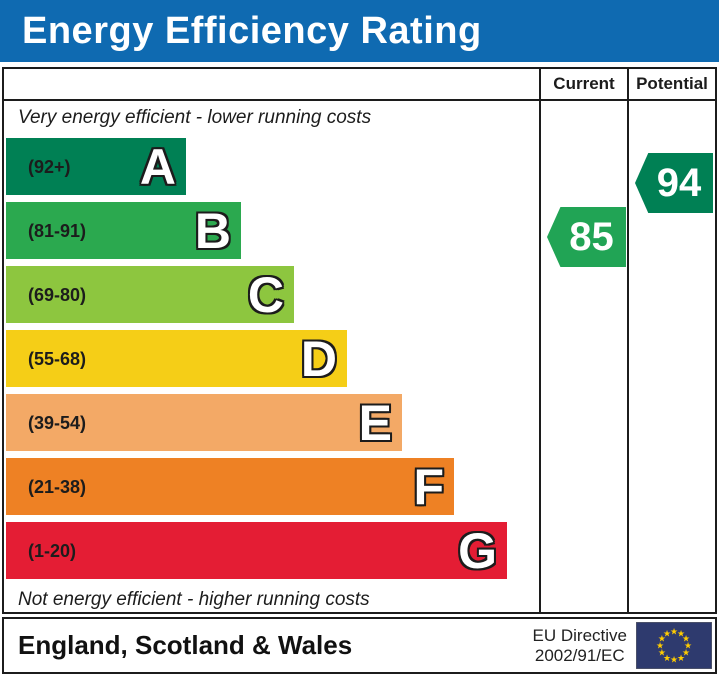 This screenshot has width=719, height=675. Describe the element at coordinates (477, 550) in the screenshot. I see `band-letter: G` at that location.